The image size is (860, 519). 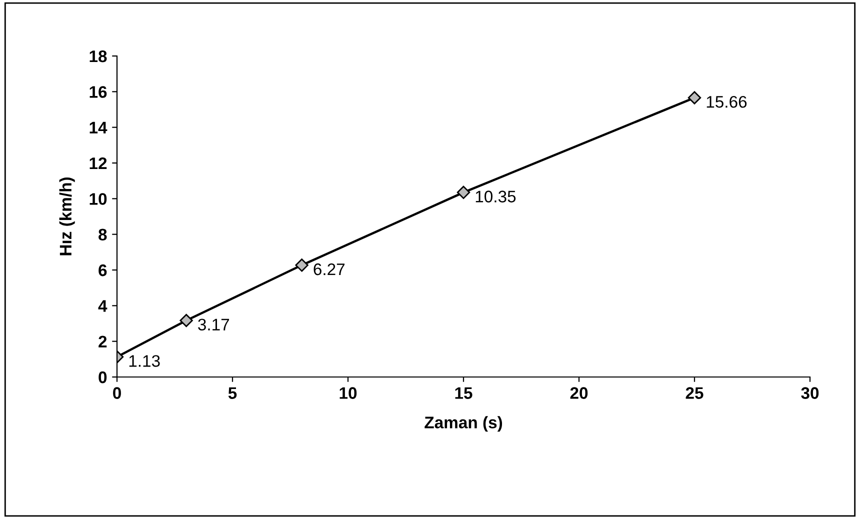 What do you see at coordinates (695, 393) in the screenshot?
I see `x-tick-label: 25` at bounding box center [695, 393].